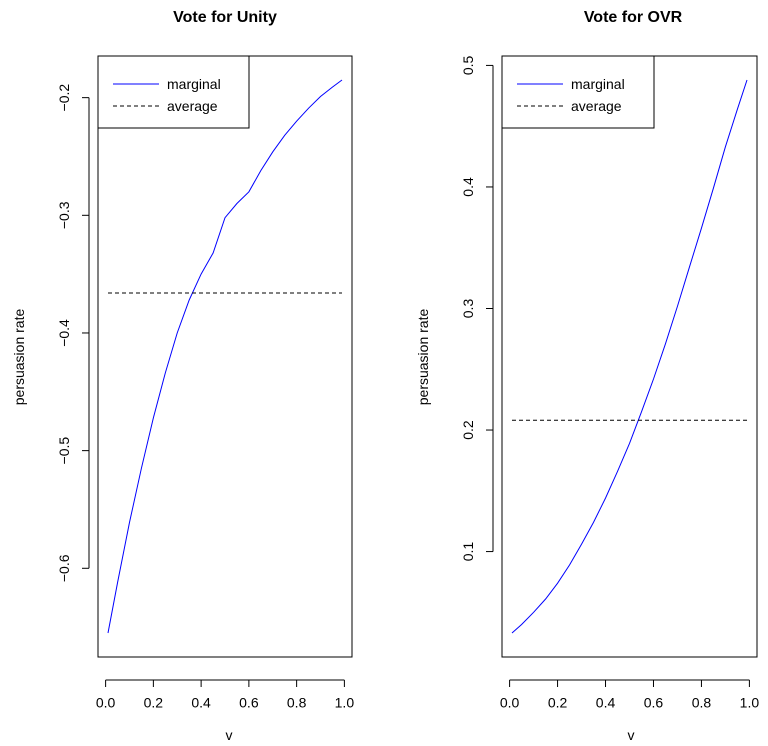 This screenshot has width=768, height=746. I want to click on y-tick-label: 0.5, so click(468, 65).